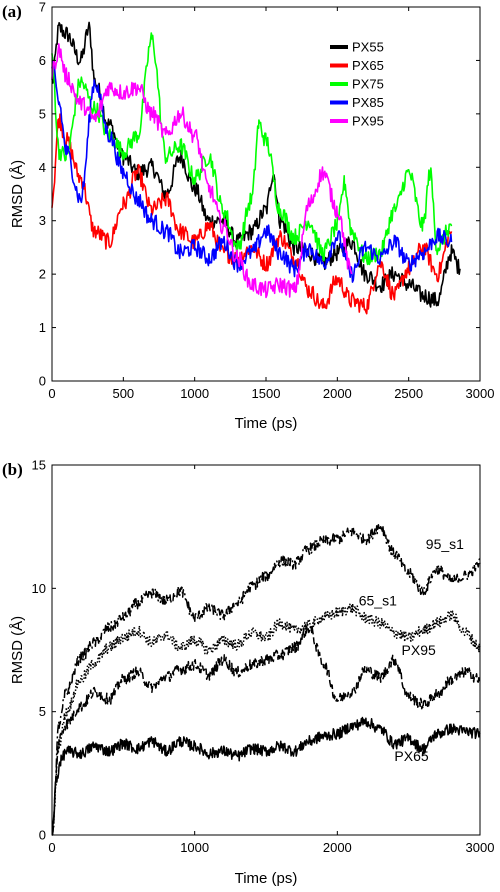 This screenshot has height=892, width=500. What do you see at coordinates (39, 588) in the screenshot?
I see `y-tick-label: 10` at bounding box center [39, 588].